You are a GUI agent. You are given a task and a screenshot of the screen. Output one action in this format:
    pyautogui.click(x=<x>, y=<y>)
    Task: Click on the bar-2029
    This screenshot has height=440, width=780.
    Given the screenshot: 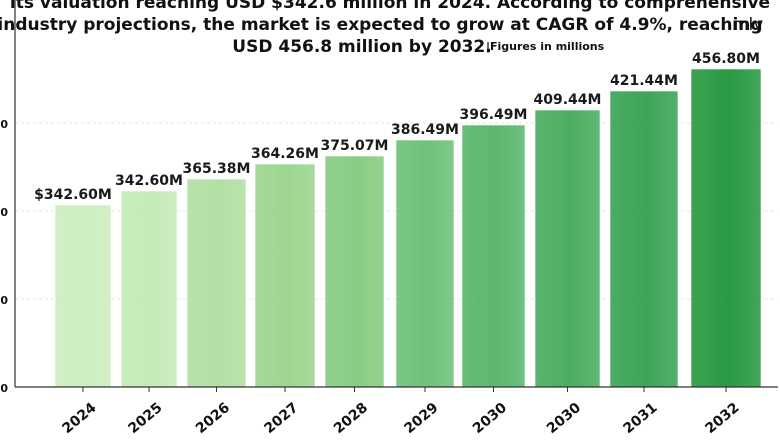 What is the action you would take?
    pyautogui.click(x=425, y=263)
    